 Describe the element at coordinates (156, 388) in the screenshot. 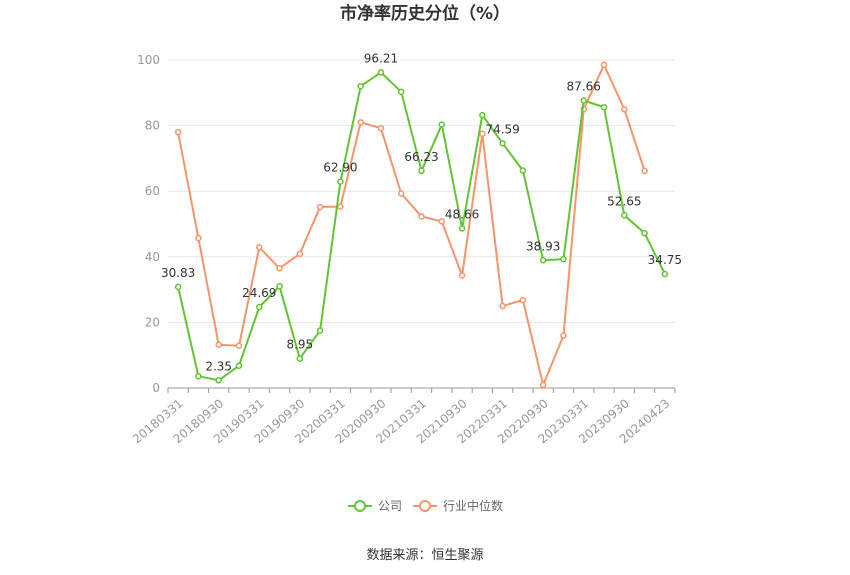

I see `y-tick-label: 0` at that location.